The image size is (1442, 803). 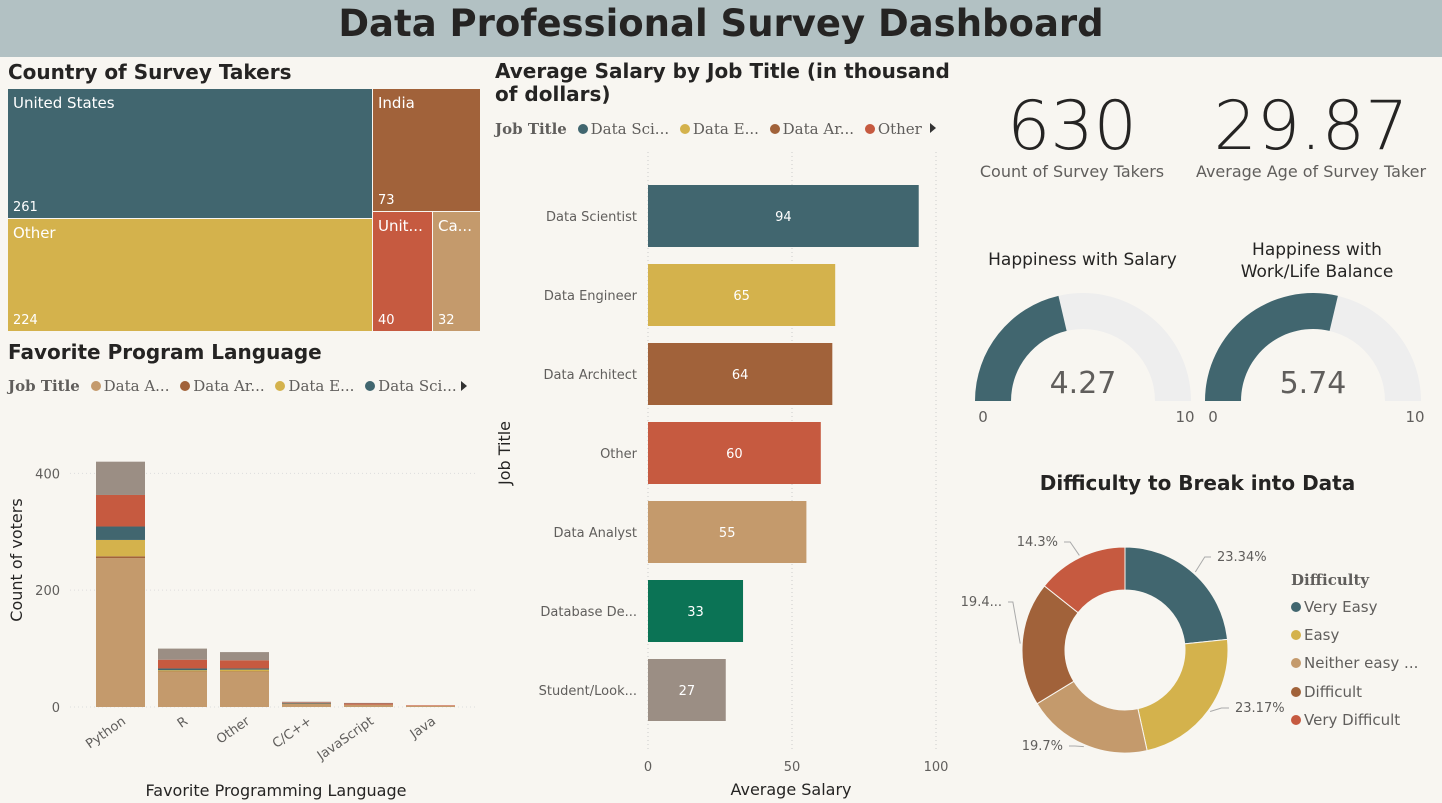 What do you see at coordinates (1176, 595) in the screenshot?
I see `donut-slice` at bounding box center [1176, 595].